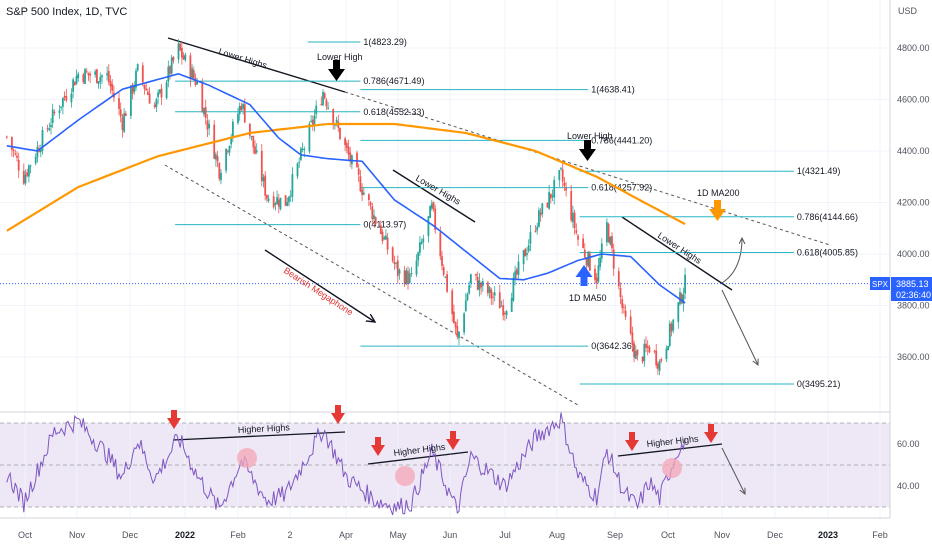  I want to click on fib-level-label: 0(3642.36), so click(613, 346).